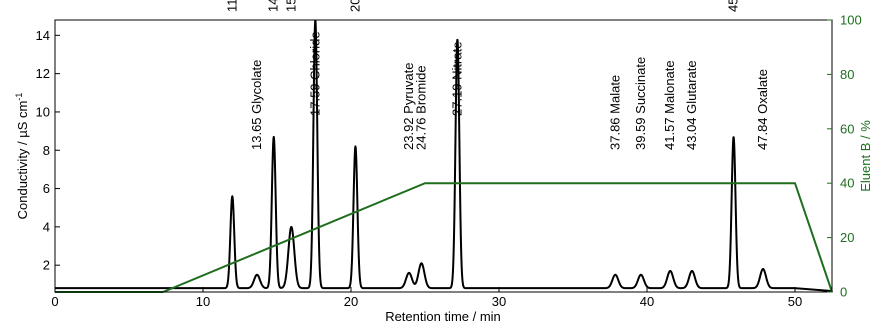  Describe the element at coordinates (290, 6) in the screenshot. I see `peak-label: 15.97 Acetate` at that location.